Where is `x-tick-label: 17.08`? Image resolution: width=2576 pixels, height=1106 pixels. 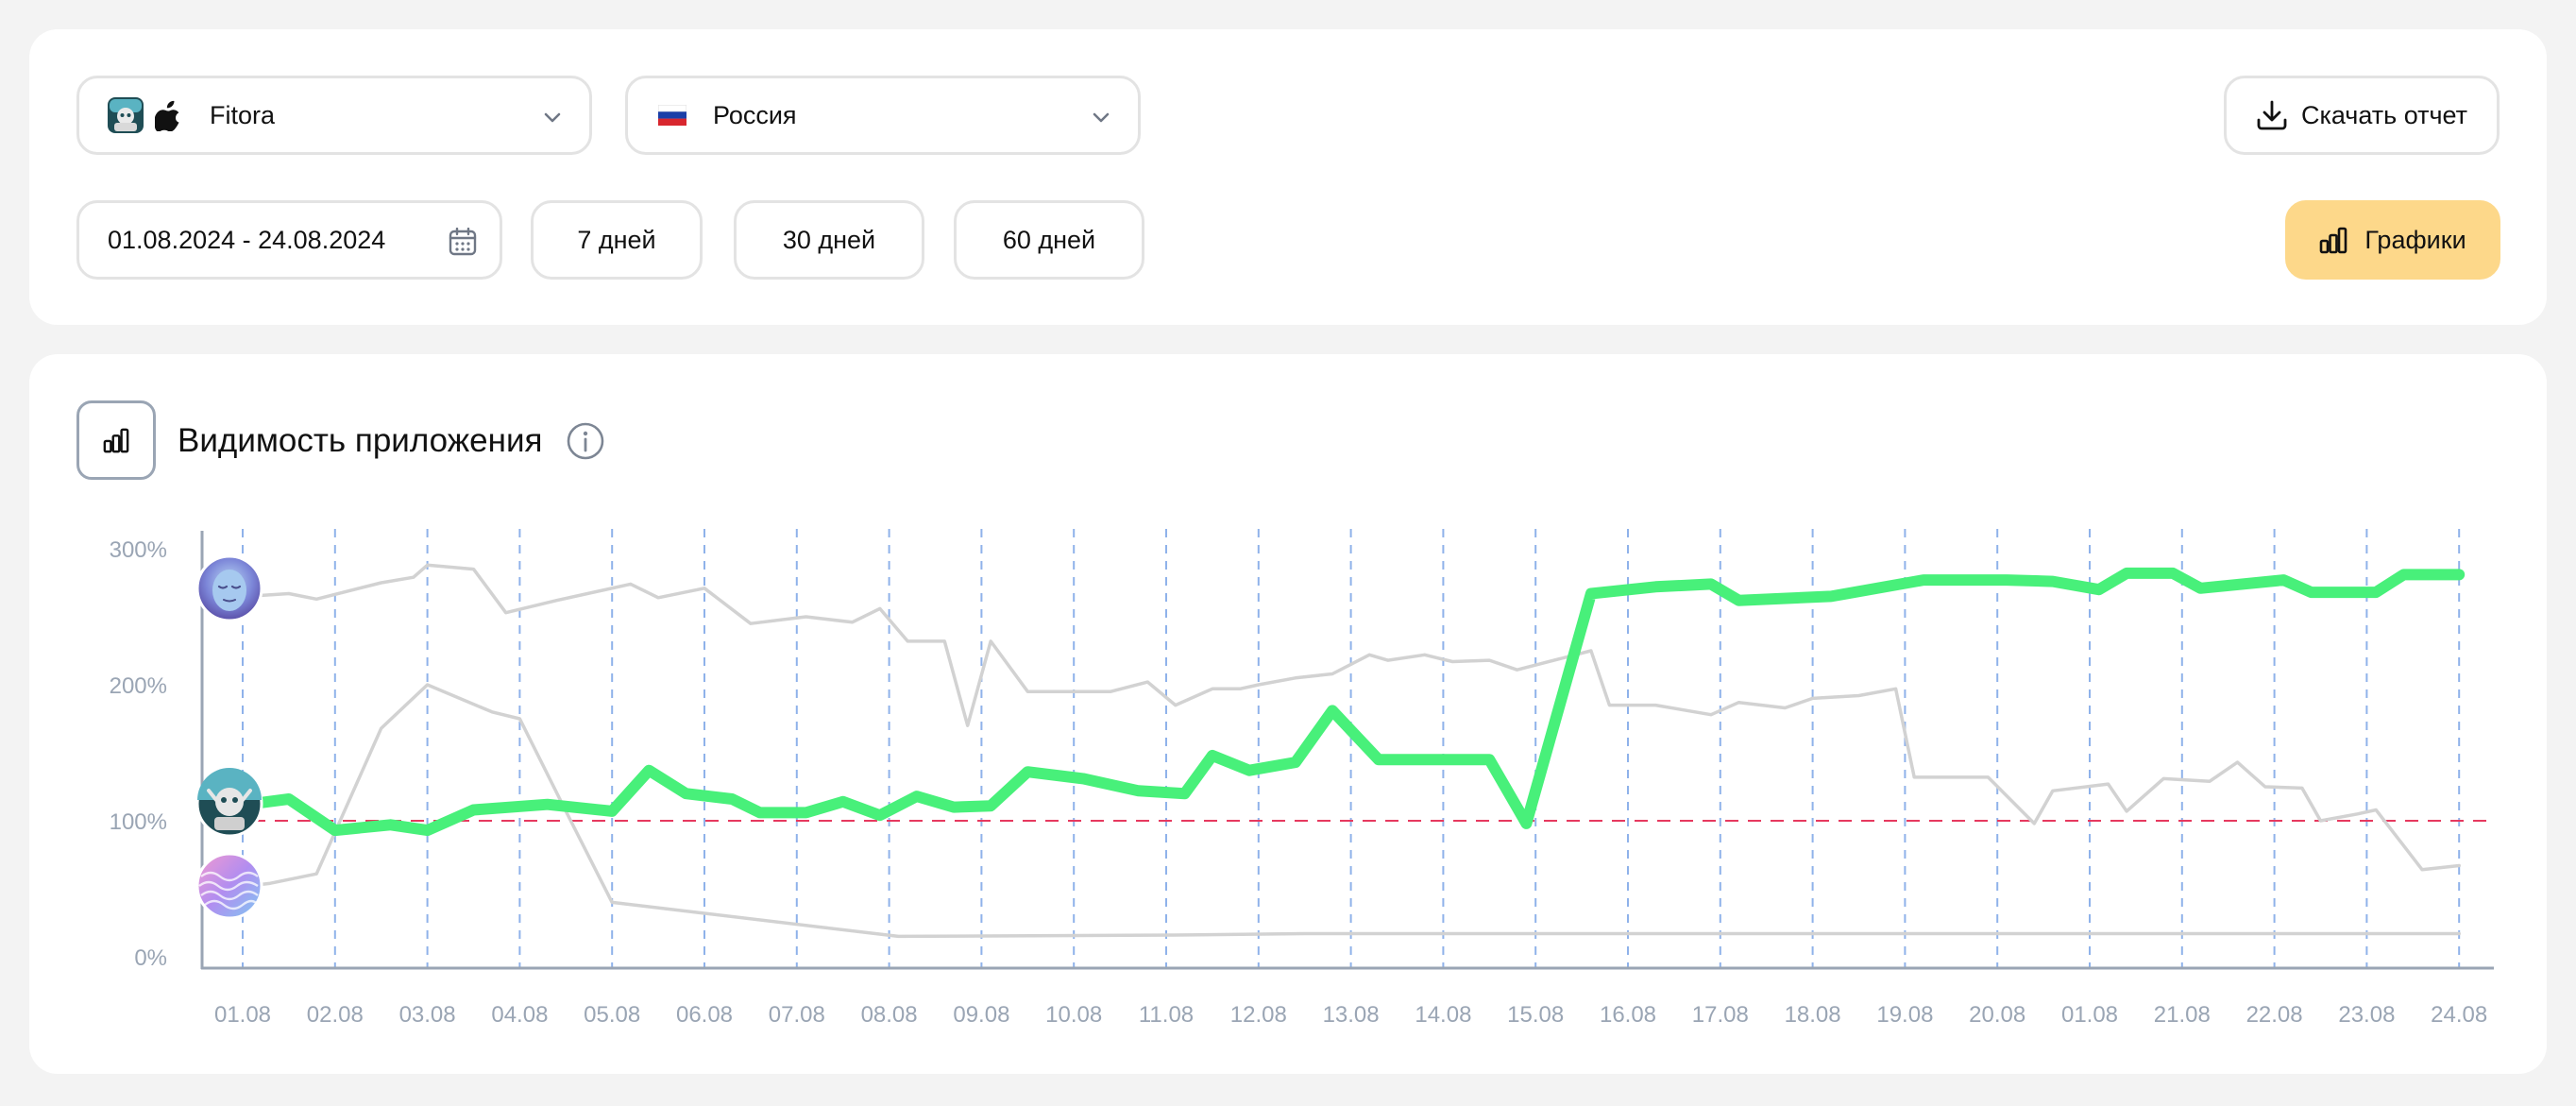
x-tick-label: 17.08 is located at coordinates (1720, 1015).